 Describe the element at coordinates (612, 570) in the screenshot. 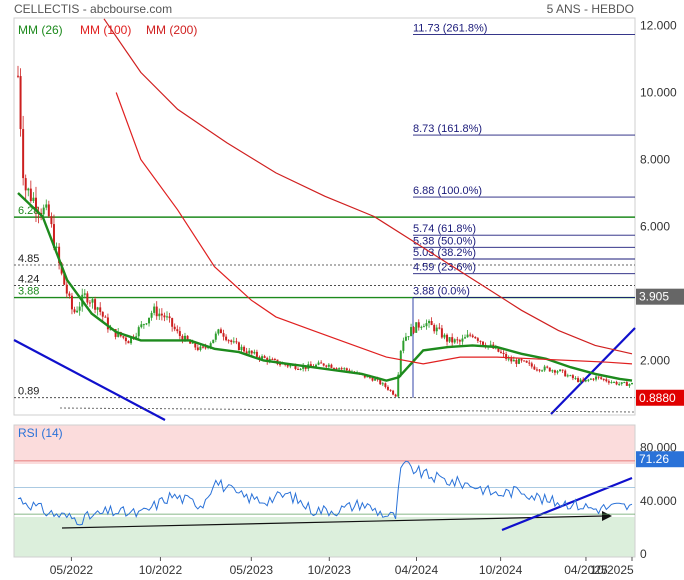

I see `x-tick-label: 10/2025` at that location.